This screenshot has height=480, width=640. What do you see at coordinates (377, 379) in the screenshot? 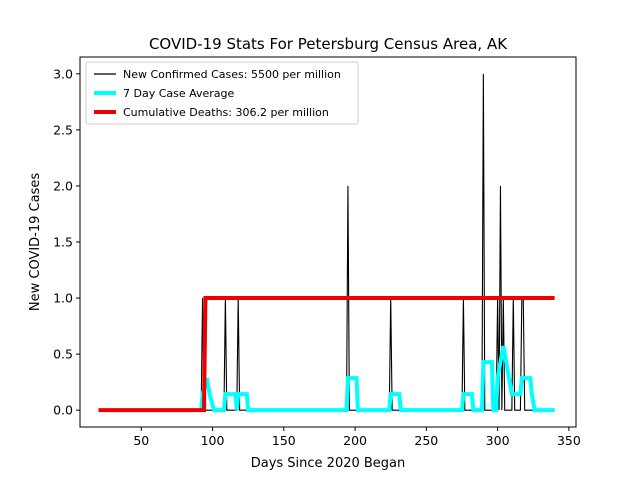
I see `series-line-7day-average` at bounding box center [377, 379].